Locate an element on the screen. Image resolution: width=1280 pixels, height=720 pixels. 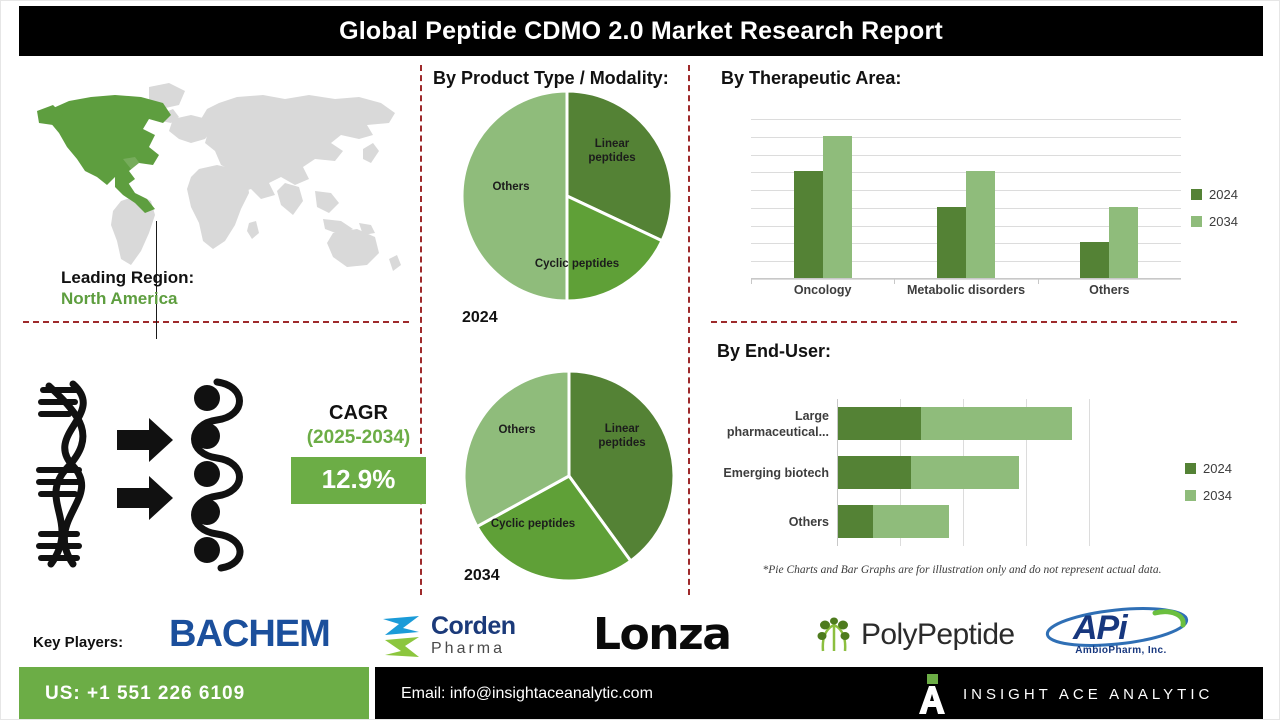
cagr-value: 12.9% is located at coordinates (358, 480).